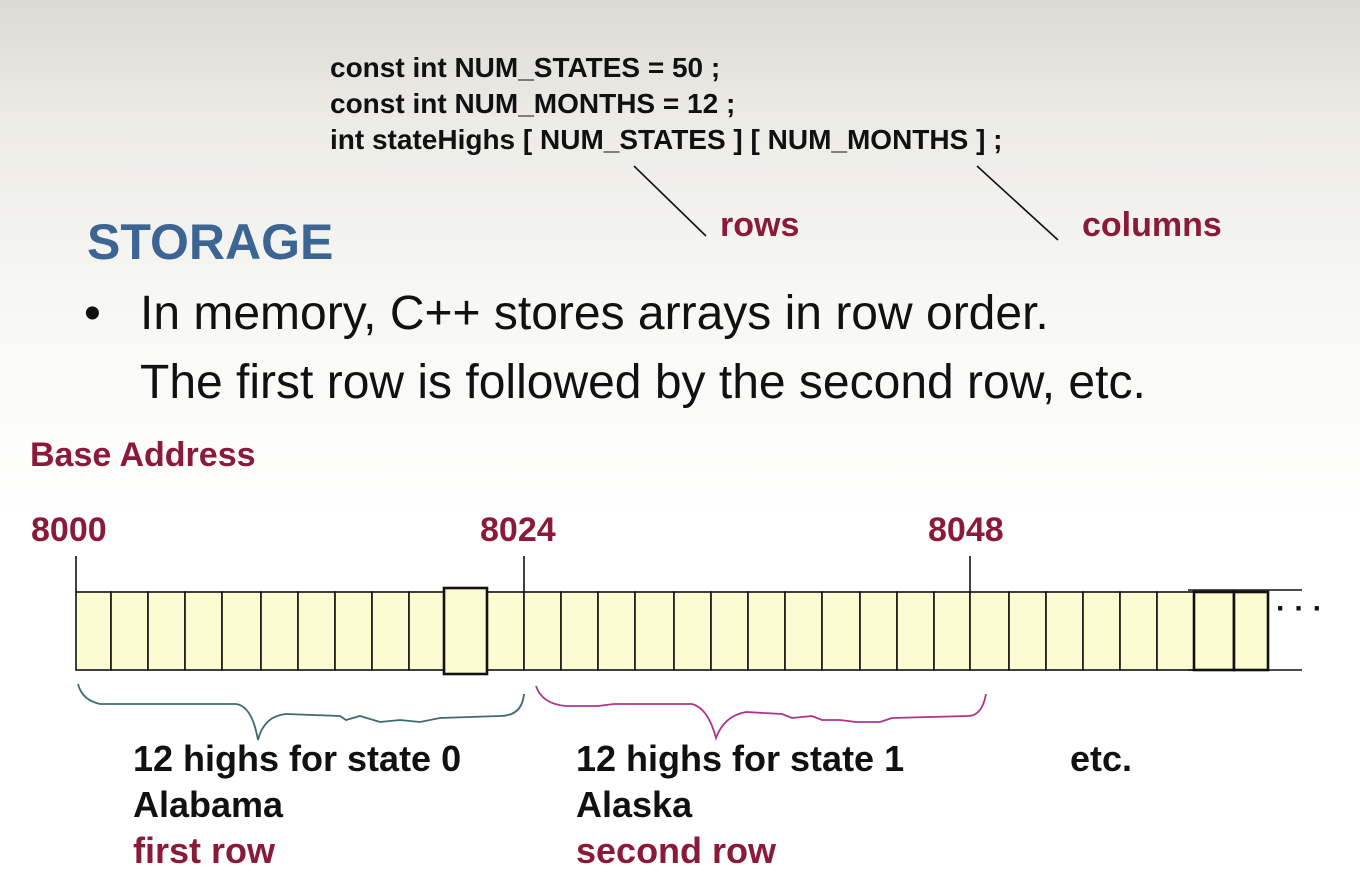 The image size is (1360, 885). Describe the element at coordinates (210, 242) in the screenshot. I see `storage-heading: STORAGE` at that location.